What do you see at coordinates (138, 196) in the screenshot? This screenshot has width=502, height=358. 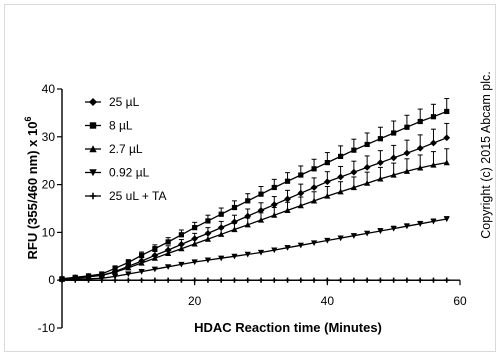 I see `legend-label: 25 uL + TA` at bounding box center [138, 196].